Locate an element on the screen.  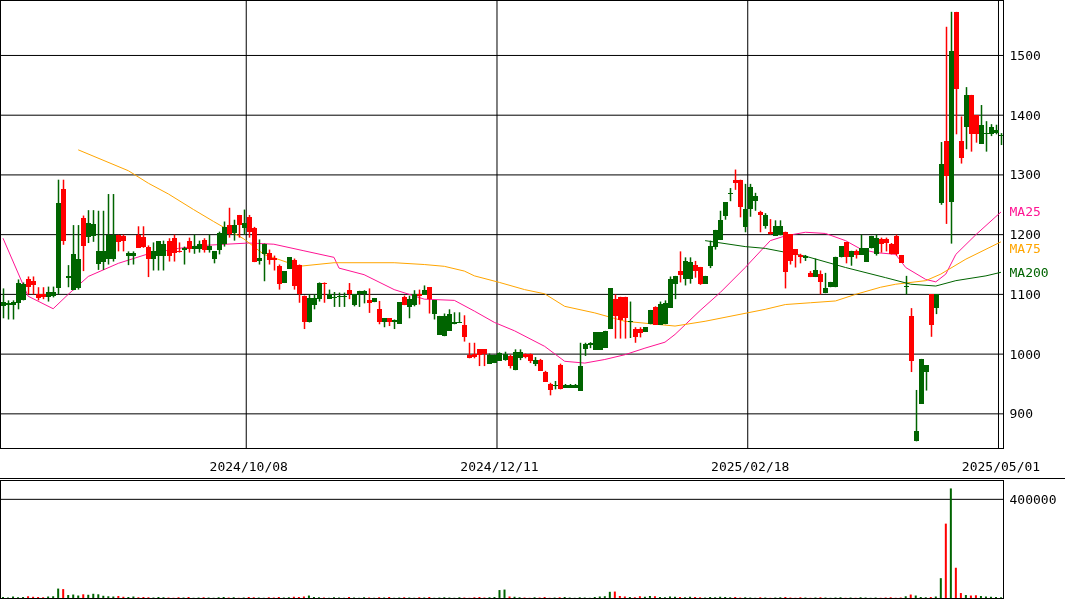
x-tick-label: 2025/05/01 is located at coordinates (1001, 466).